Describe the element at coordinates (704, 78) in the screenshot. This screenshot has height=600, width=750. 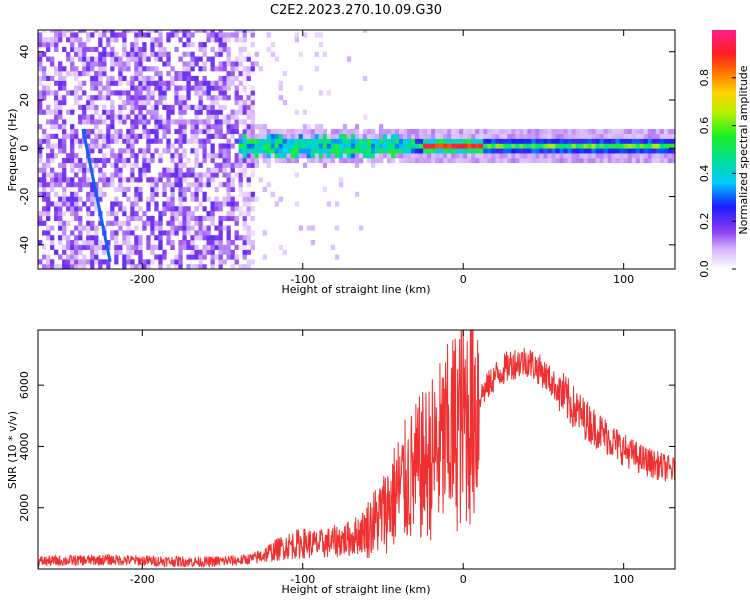
I see `colorbar-tick-label: 0.8` at that location.